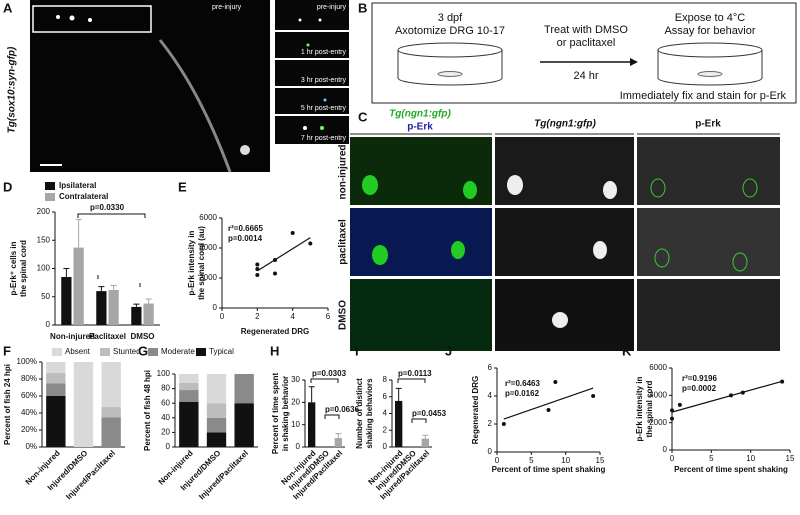  What do you see at coordinates (324, 138) in the screenshot?
I see `caption: 7 hr post-entry` at bounding box center [324, 138].